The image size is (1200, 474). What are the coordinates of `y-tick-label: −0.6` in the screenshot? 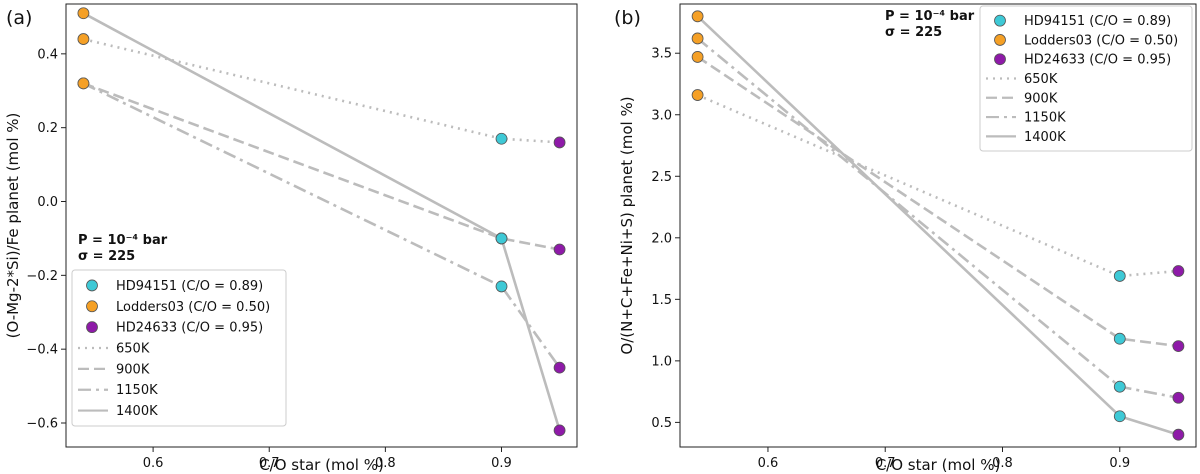 It's located at (42, 424).